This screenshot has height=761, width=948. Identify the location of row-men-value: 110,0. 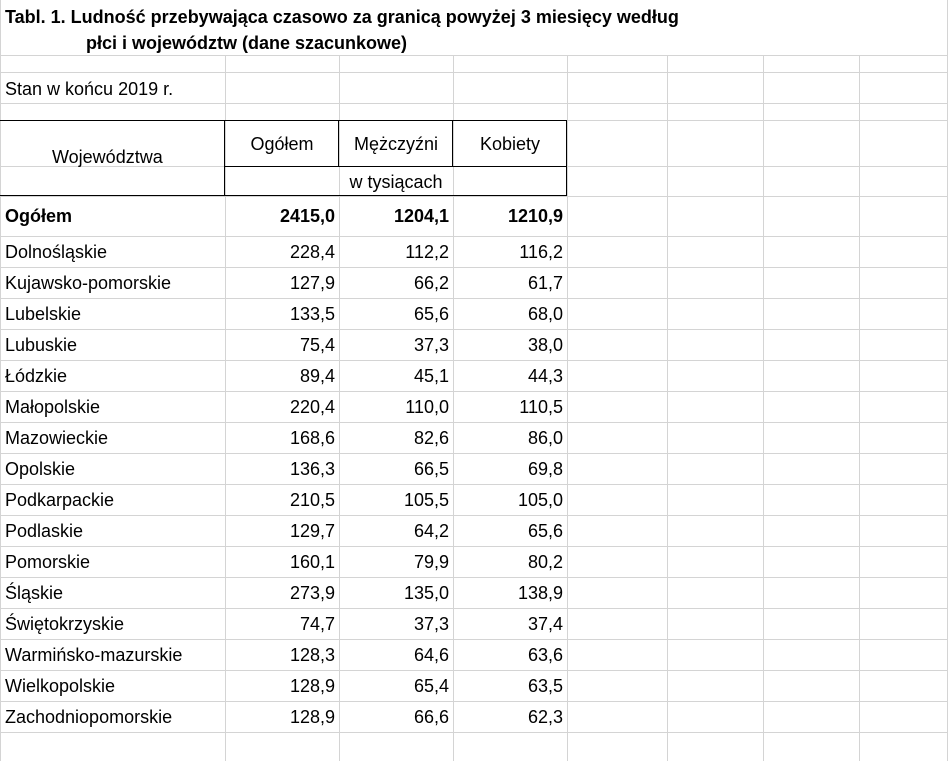
(427, 407).